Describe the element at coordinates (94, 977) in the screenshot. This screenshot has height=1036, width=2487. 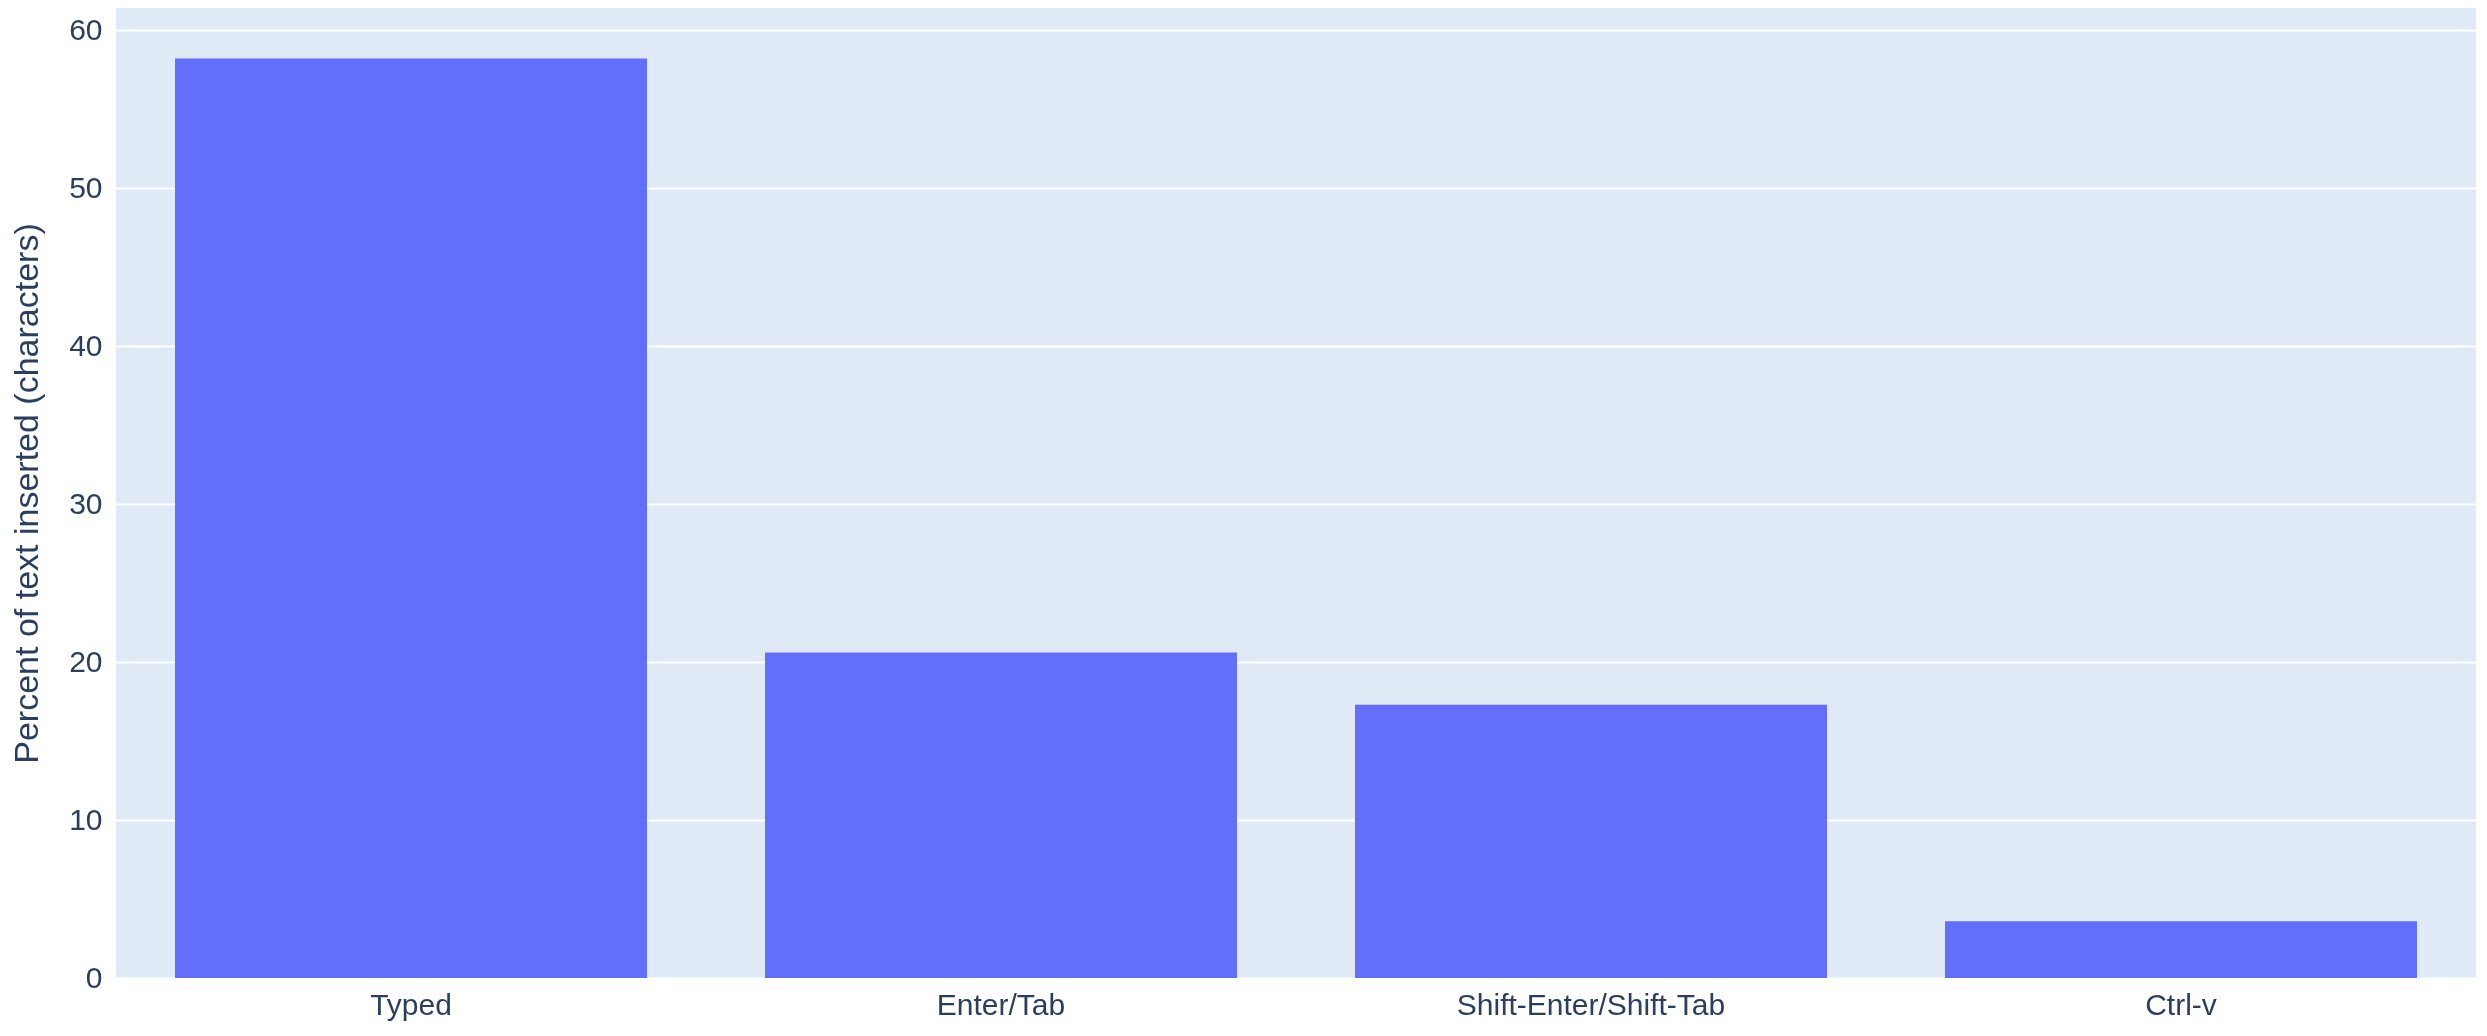
I see `y-tick-label: 0` at that location.